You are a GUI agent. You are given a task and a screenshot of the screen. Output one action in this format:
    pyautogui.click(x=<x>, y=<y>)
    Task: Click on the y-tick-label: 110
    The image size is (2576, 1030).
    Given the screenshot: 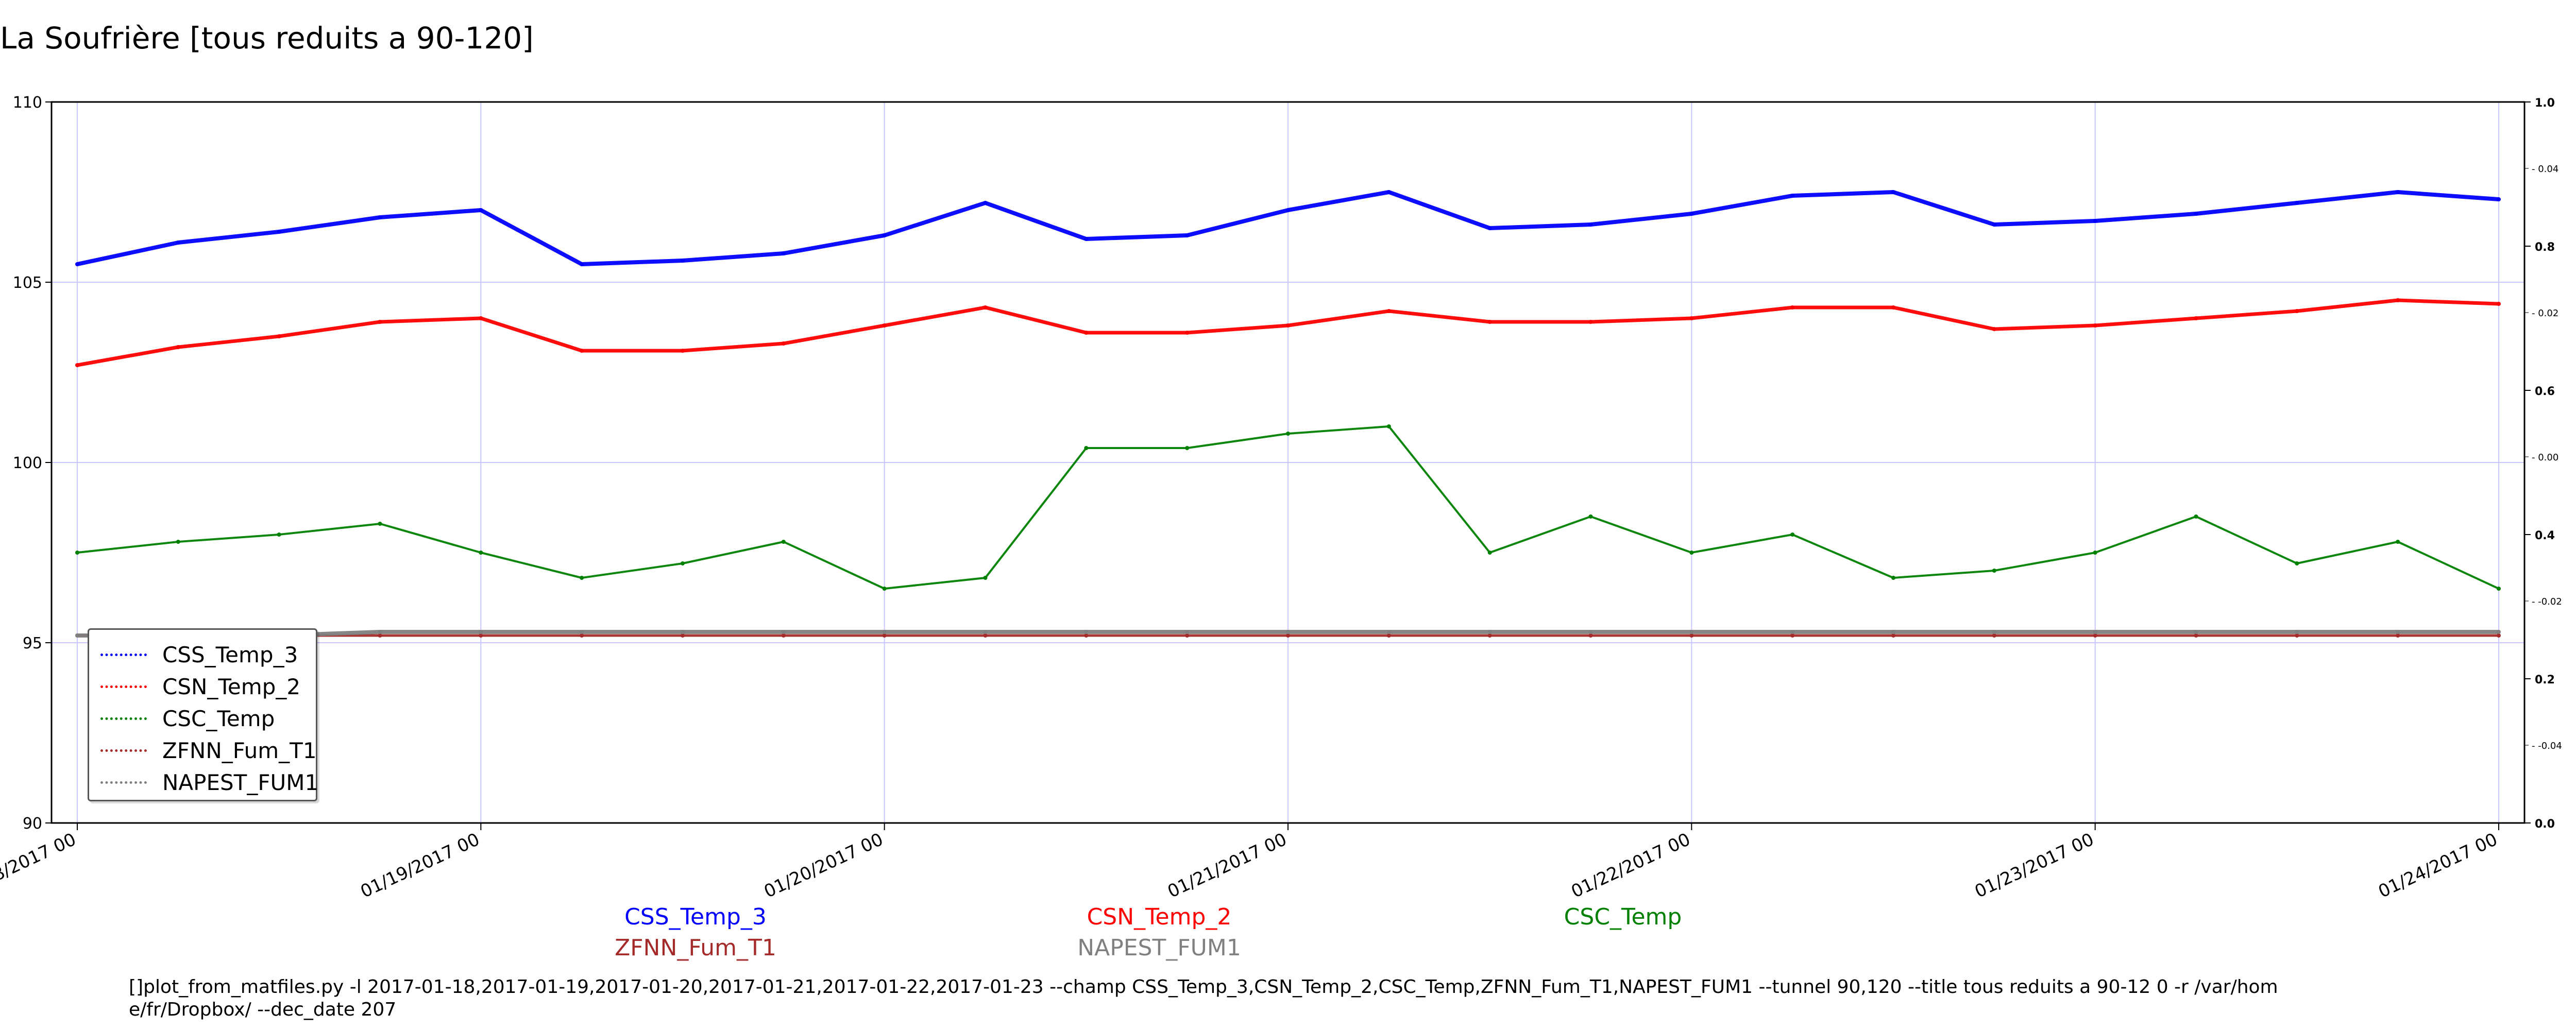 What is the action you would take?
    pyautogui.click(x=27, y=103)
    